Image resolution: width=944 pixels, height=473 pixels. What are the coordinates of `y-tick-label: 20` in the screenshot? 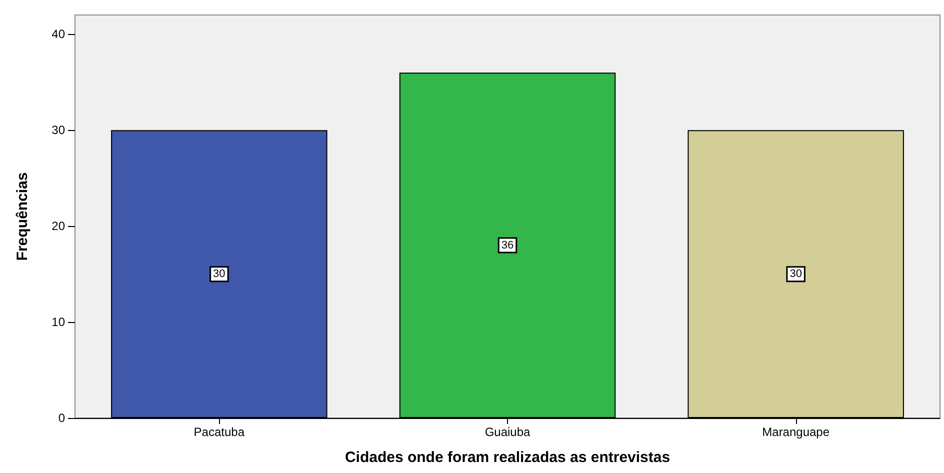 It's located at (59, 226).